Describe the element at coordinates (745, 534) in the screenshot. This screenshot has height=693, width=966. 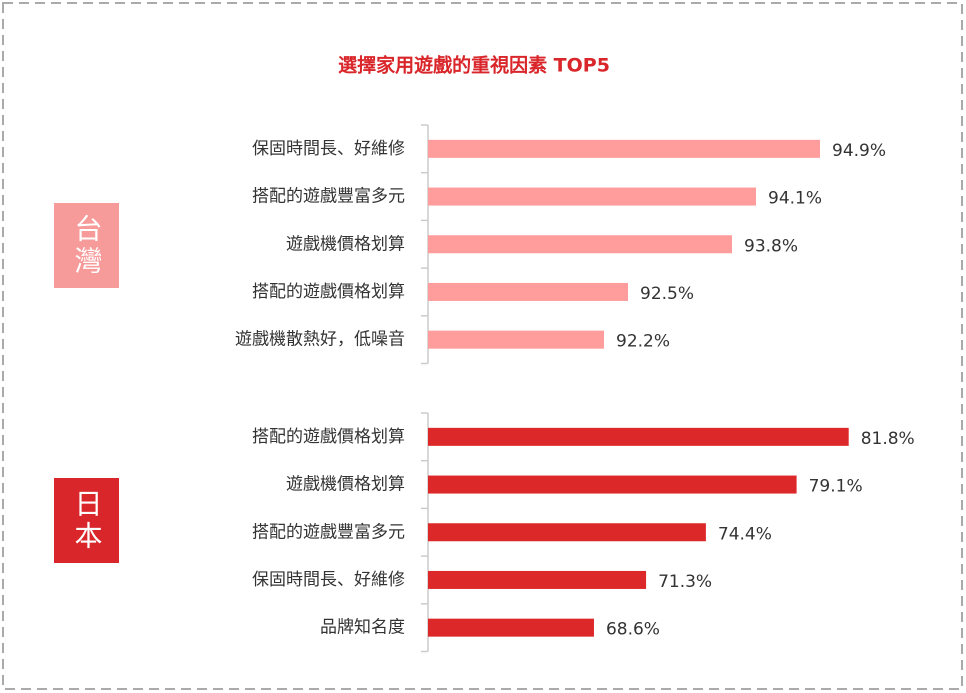
I see `value-label: 74.4%` at that location.